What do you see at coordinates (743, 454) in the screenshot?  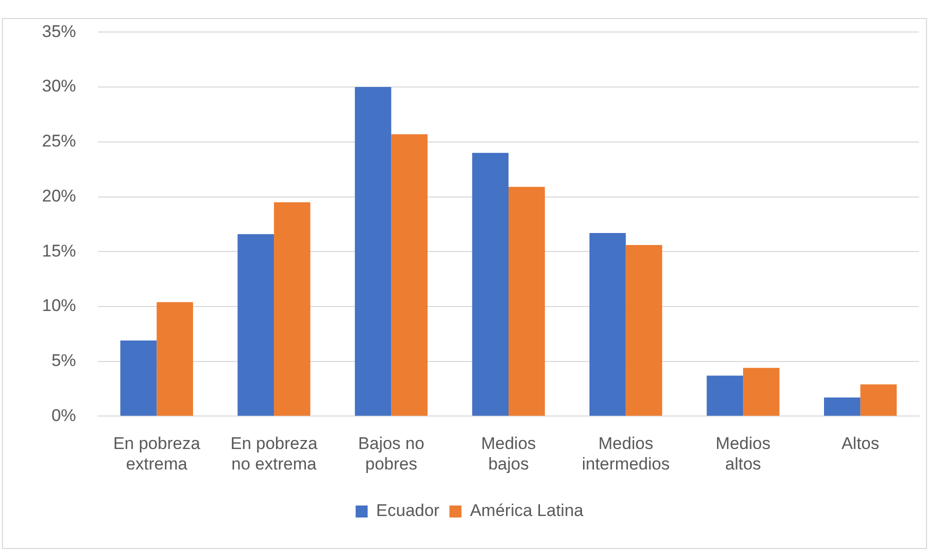 I see `x-tick-label: Medios altos` at bounding box center [743, 454].